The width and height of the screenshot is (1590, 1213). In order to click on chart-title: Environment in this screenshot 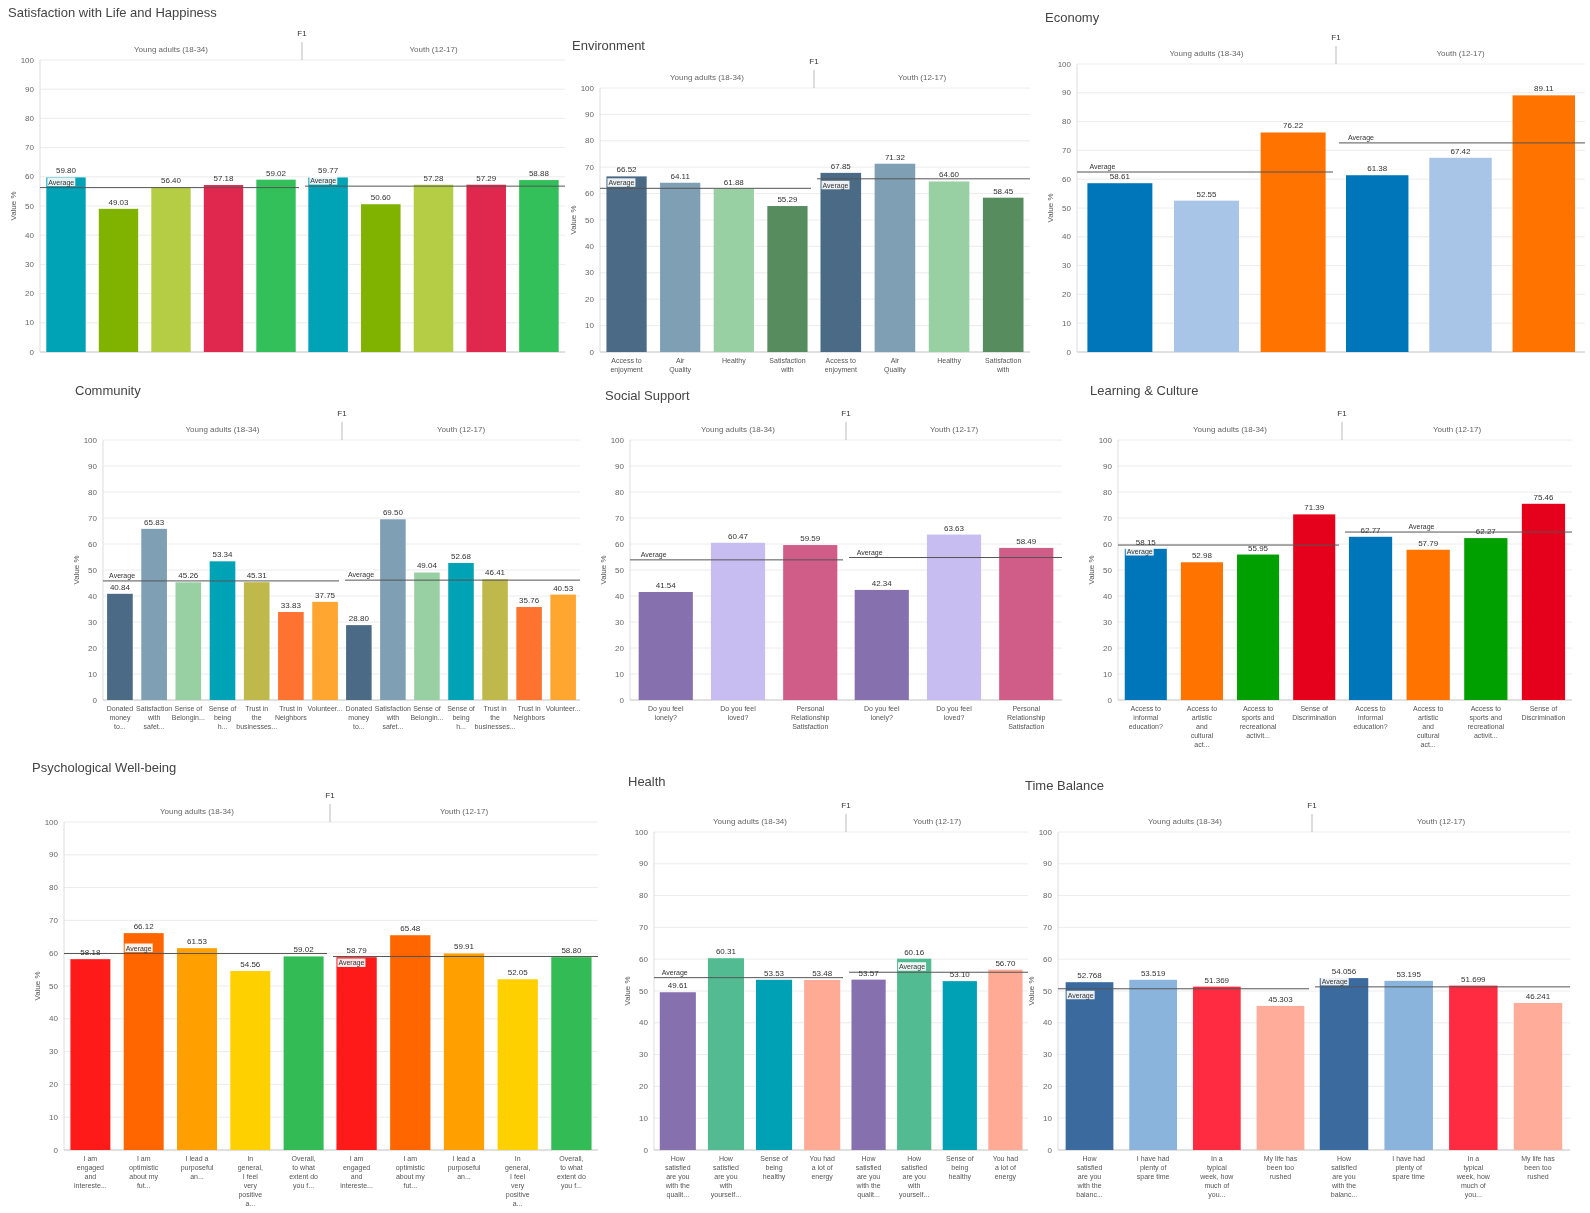, I will do `click(609, 45)`.